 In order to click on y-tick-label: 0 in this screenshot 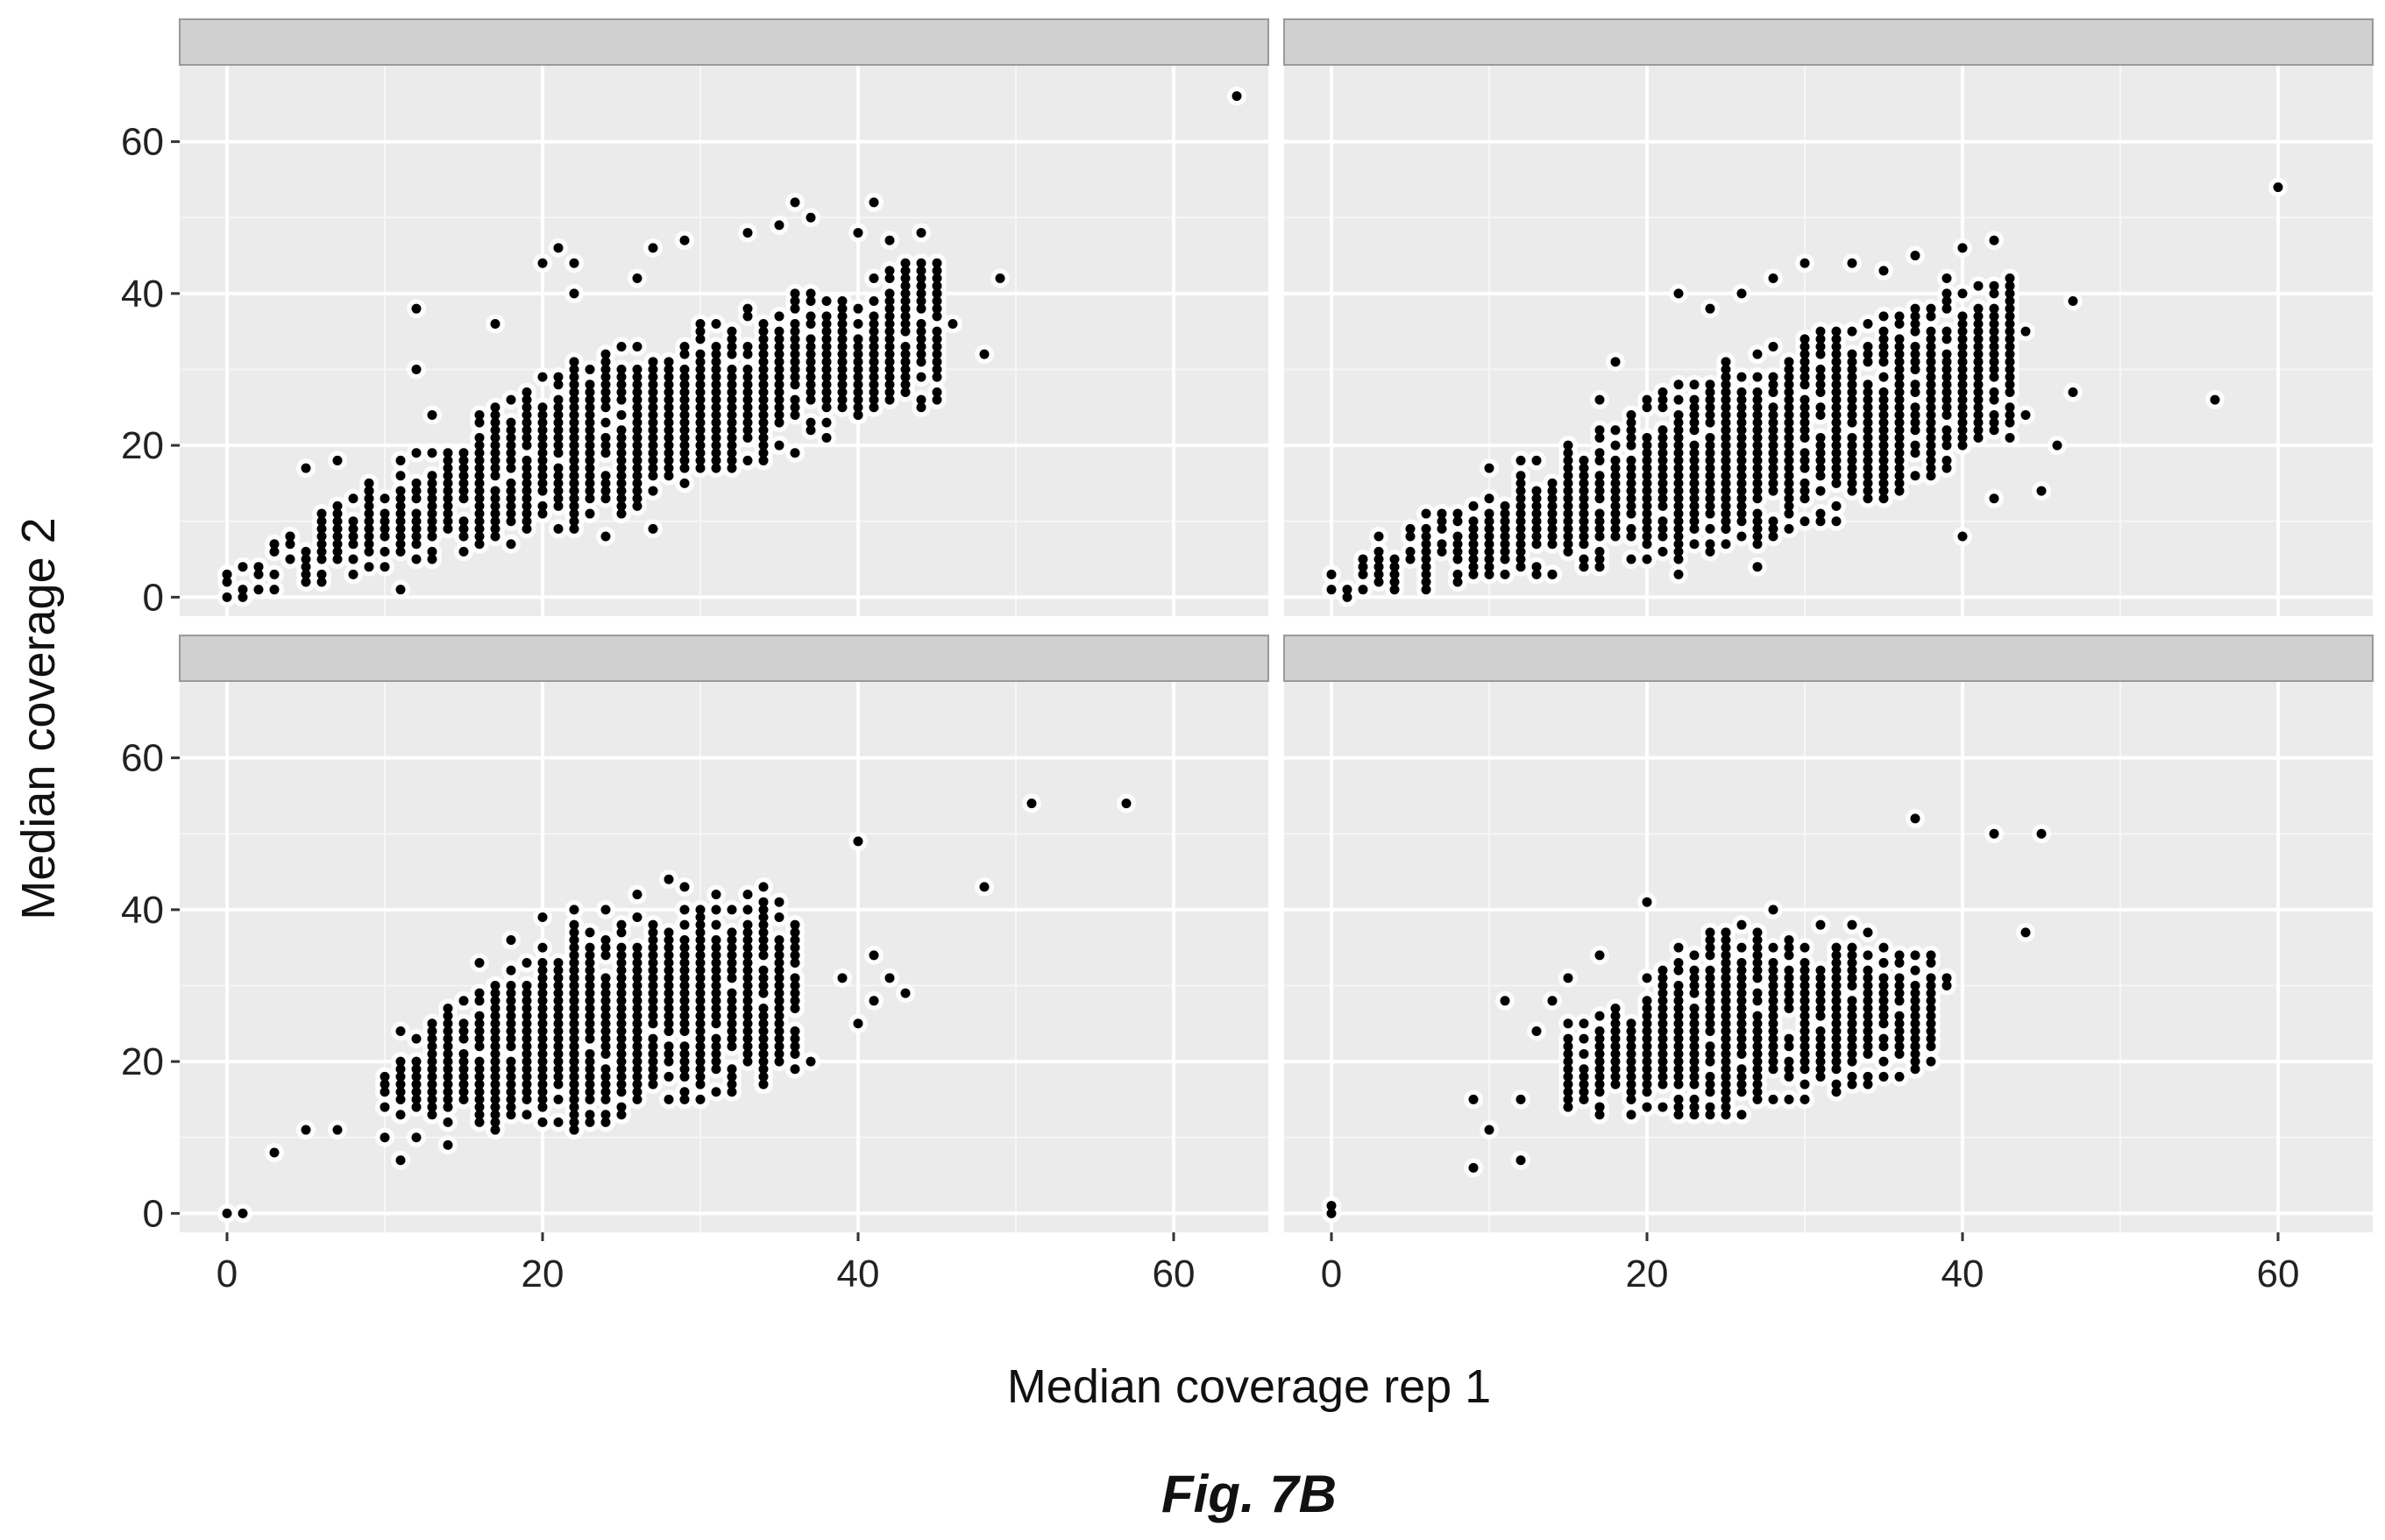, I will do `click(153, 1213)`.